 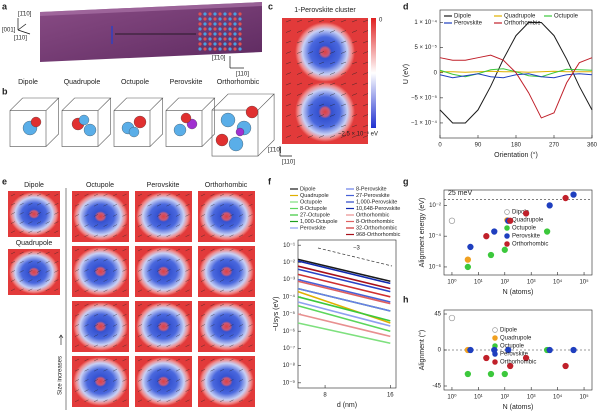 I want to click on legend-label: 1,000-Perovskite, so click(x=376, y=202).